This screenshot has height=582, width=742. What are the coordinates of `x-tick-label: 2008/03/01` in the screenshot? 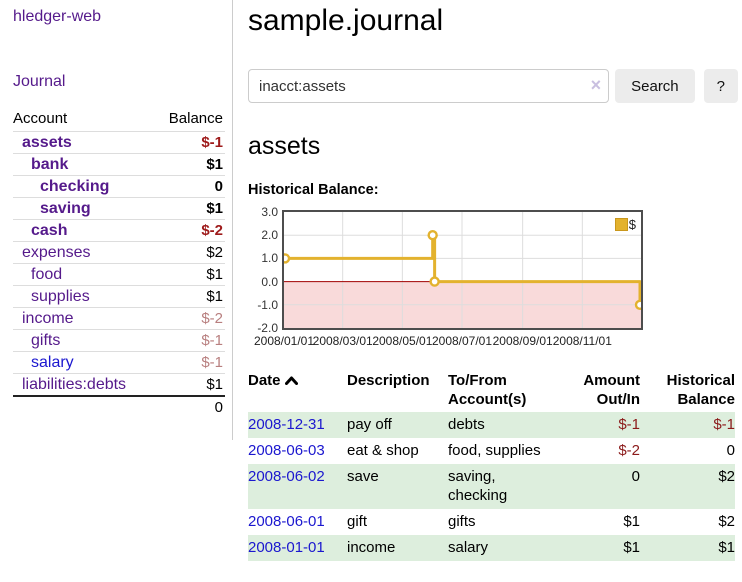 It's located at (342, 341).